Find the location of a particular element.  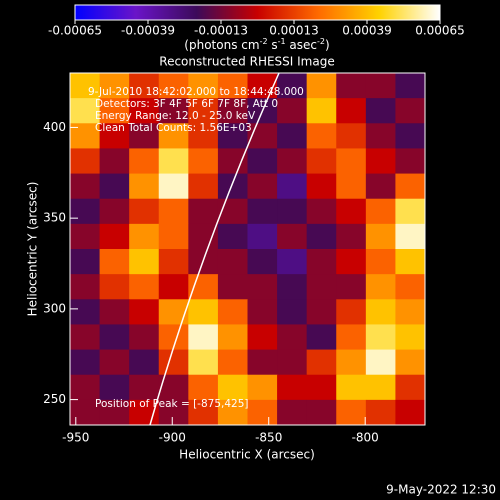

y-tick-label: 350 is located at coordinates (54, 218).